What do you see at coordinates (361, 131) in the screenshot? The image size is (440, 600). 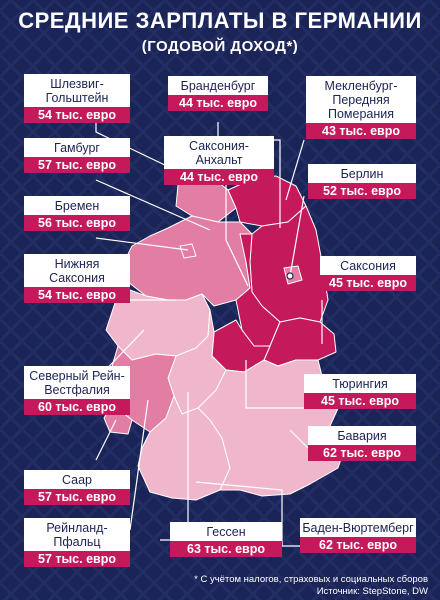 I see `region-value: 43 тыс. евро` at bounding box center [361, 131].